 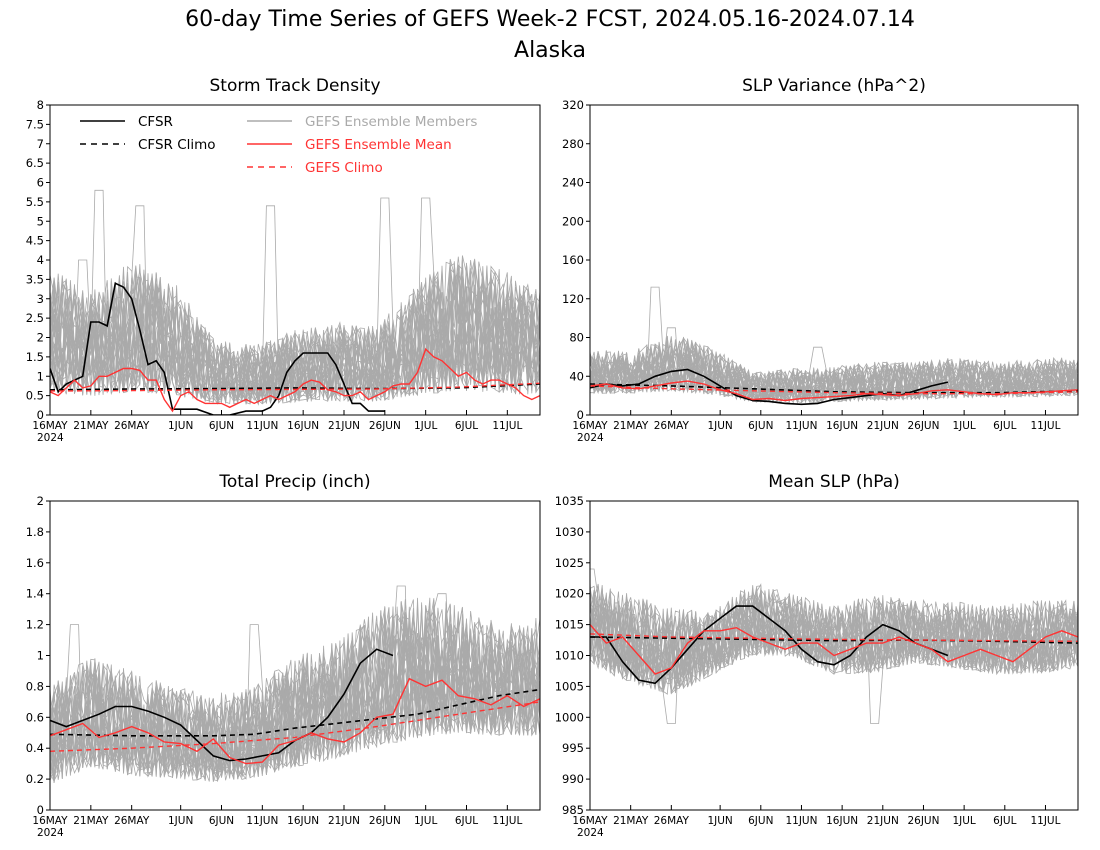 What do you see at coordinates (35, 357) in the screenshot?
I see `y-tick-label: 1.5` at bounding box center [35, 357].